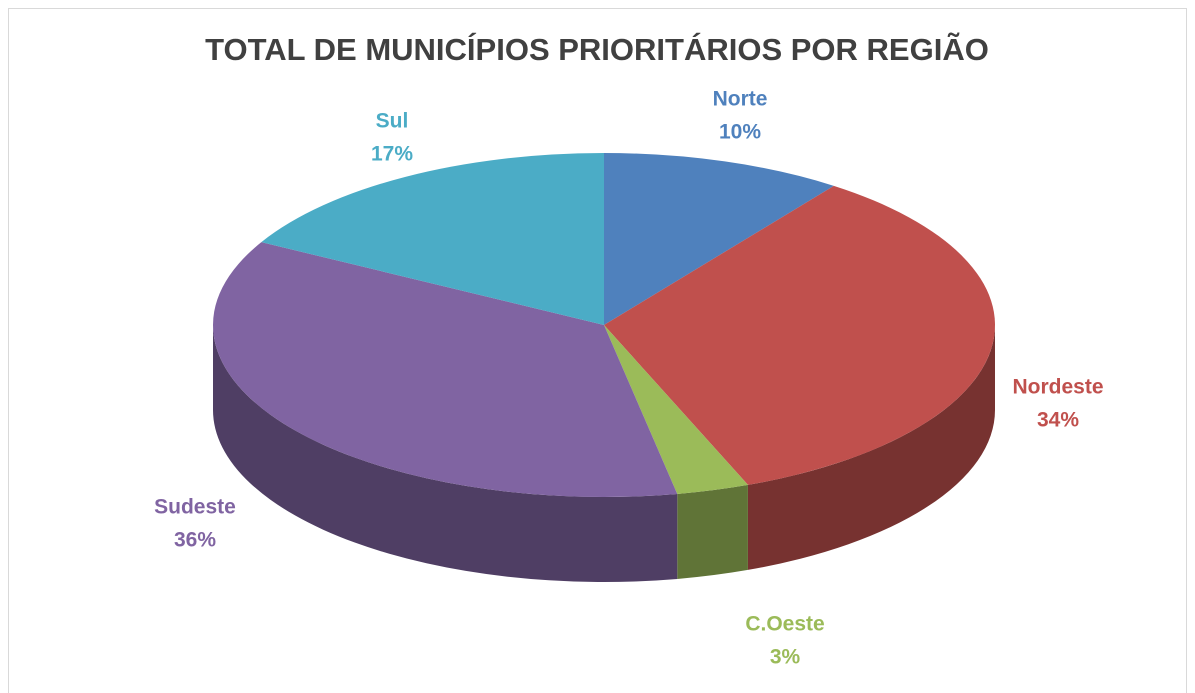 This screenshot has height=693, width=1195. Describe the element at coordinates (392, 154) in the screenshot. I see `slice-value-label: 17%` at that location.